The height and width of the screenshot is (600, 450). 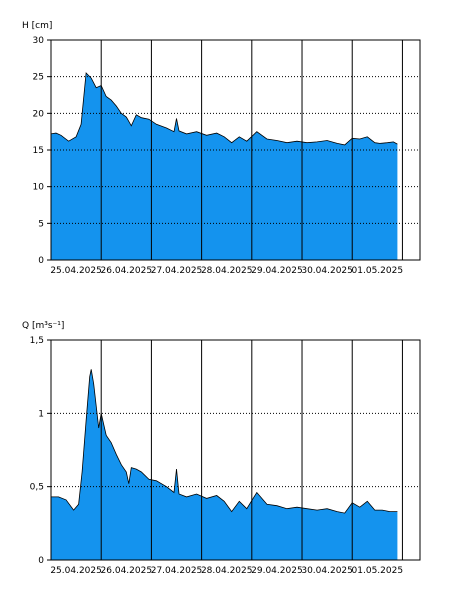 I want to click on y-tick-label: 0,5, so click(x=37, y=488).